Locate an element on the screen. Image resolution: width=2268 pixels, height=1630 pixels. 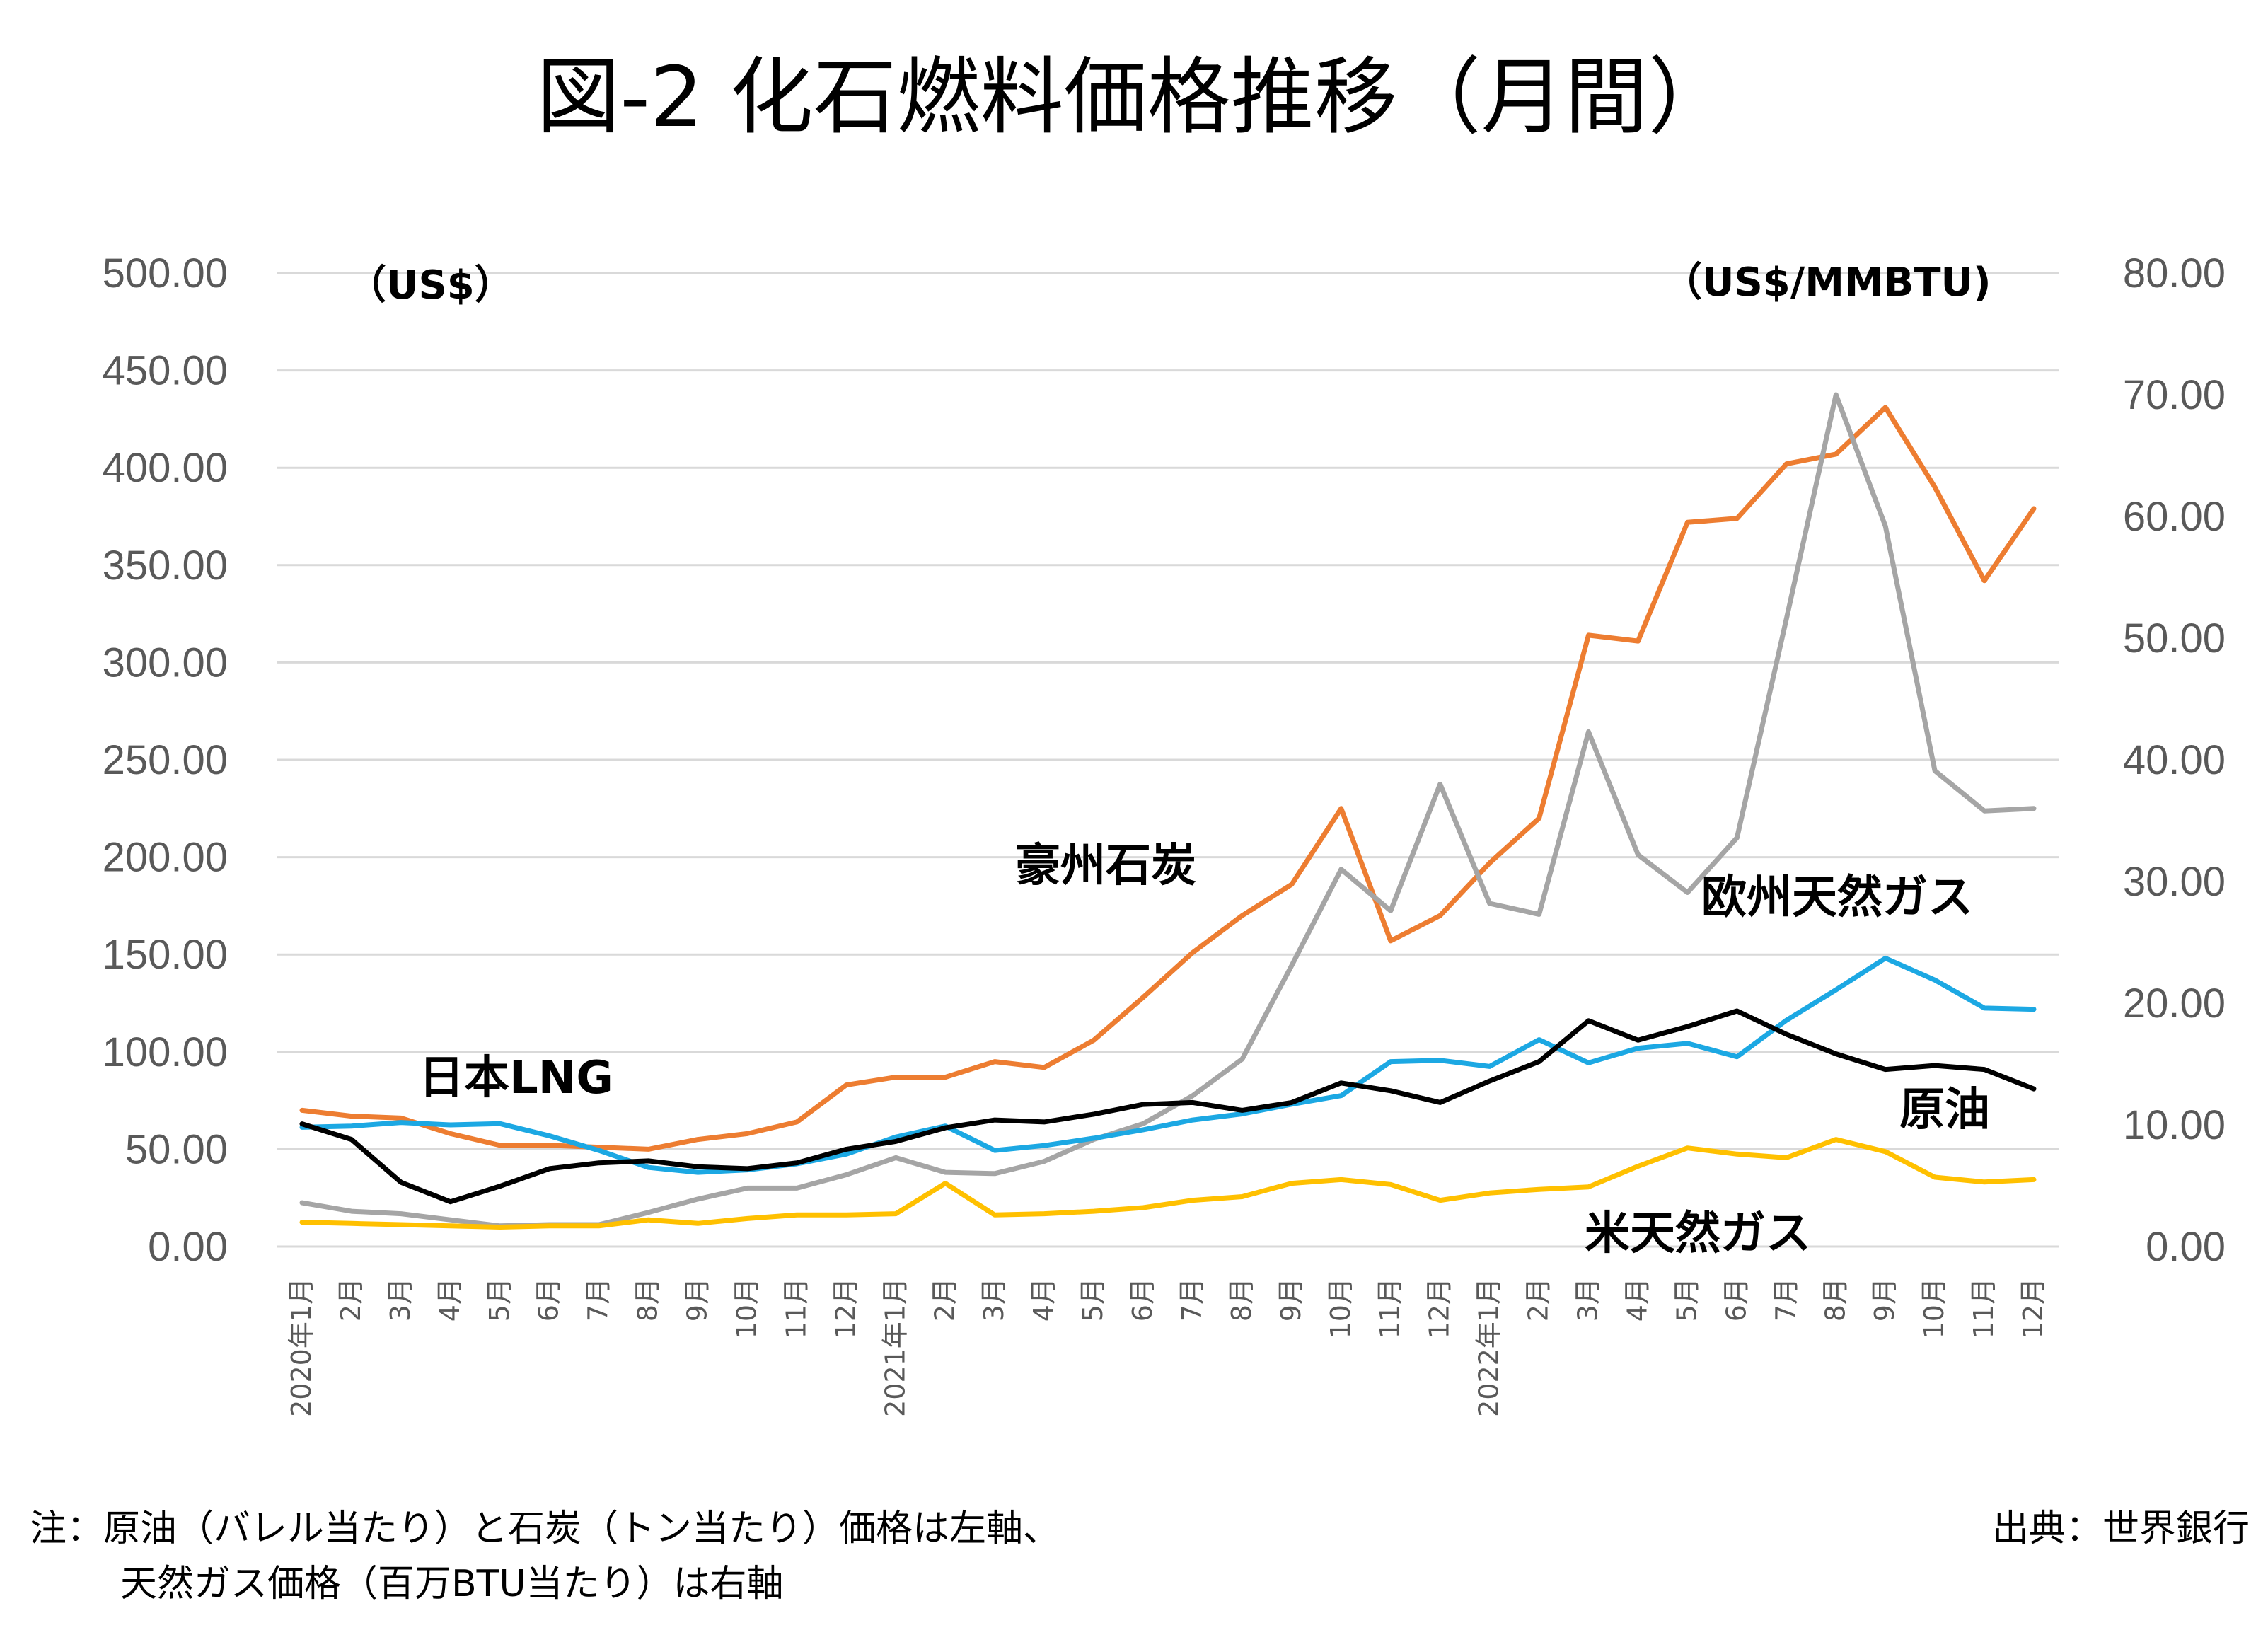
left-axis-unit: （US$） is located at coordinates (430, 285).